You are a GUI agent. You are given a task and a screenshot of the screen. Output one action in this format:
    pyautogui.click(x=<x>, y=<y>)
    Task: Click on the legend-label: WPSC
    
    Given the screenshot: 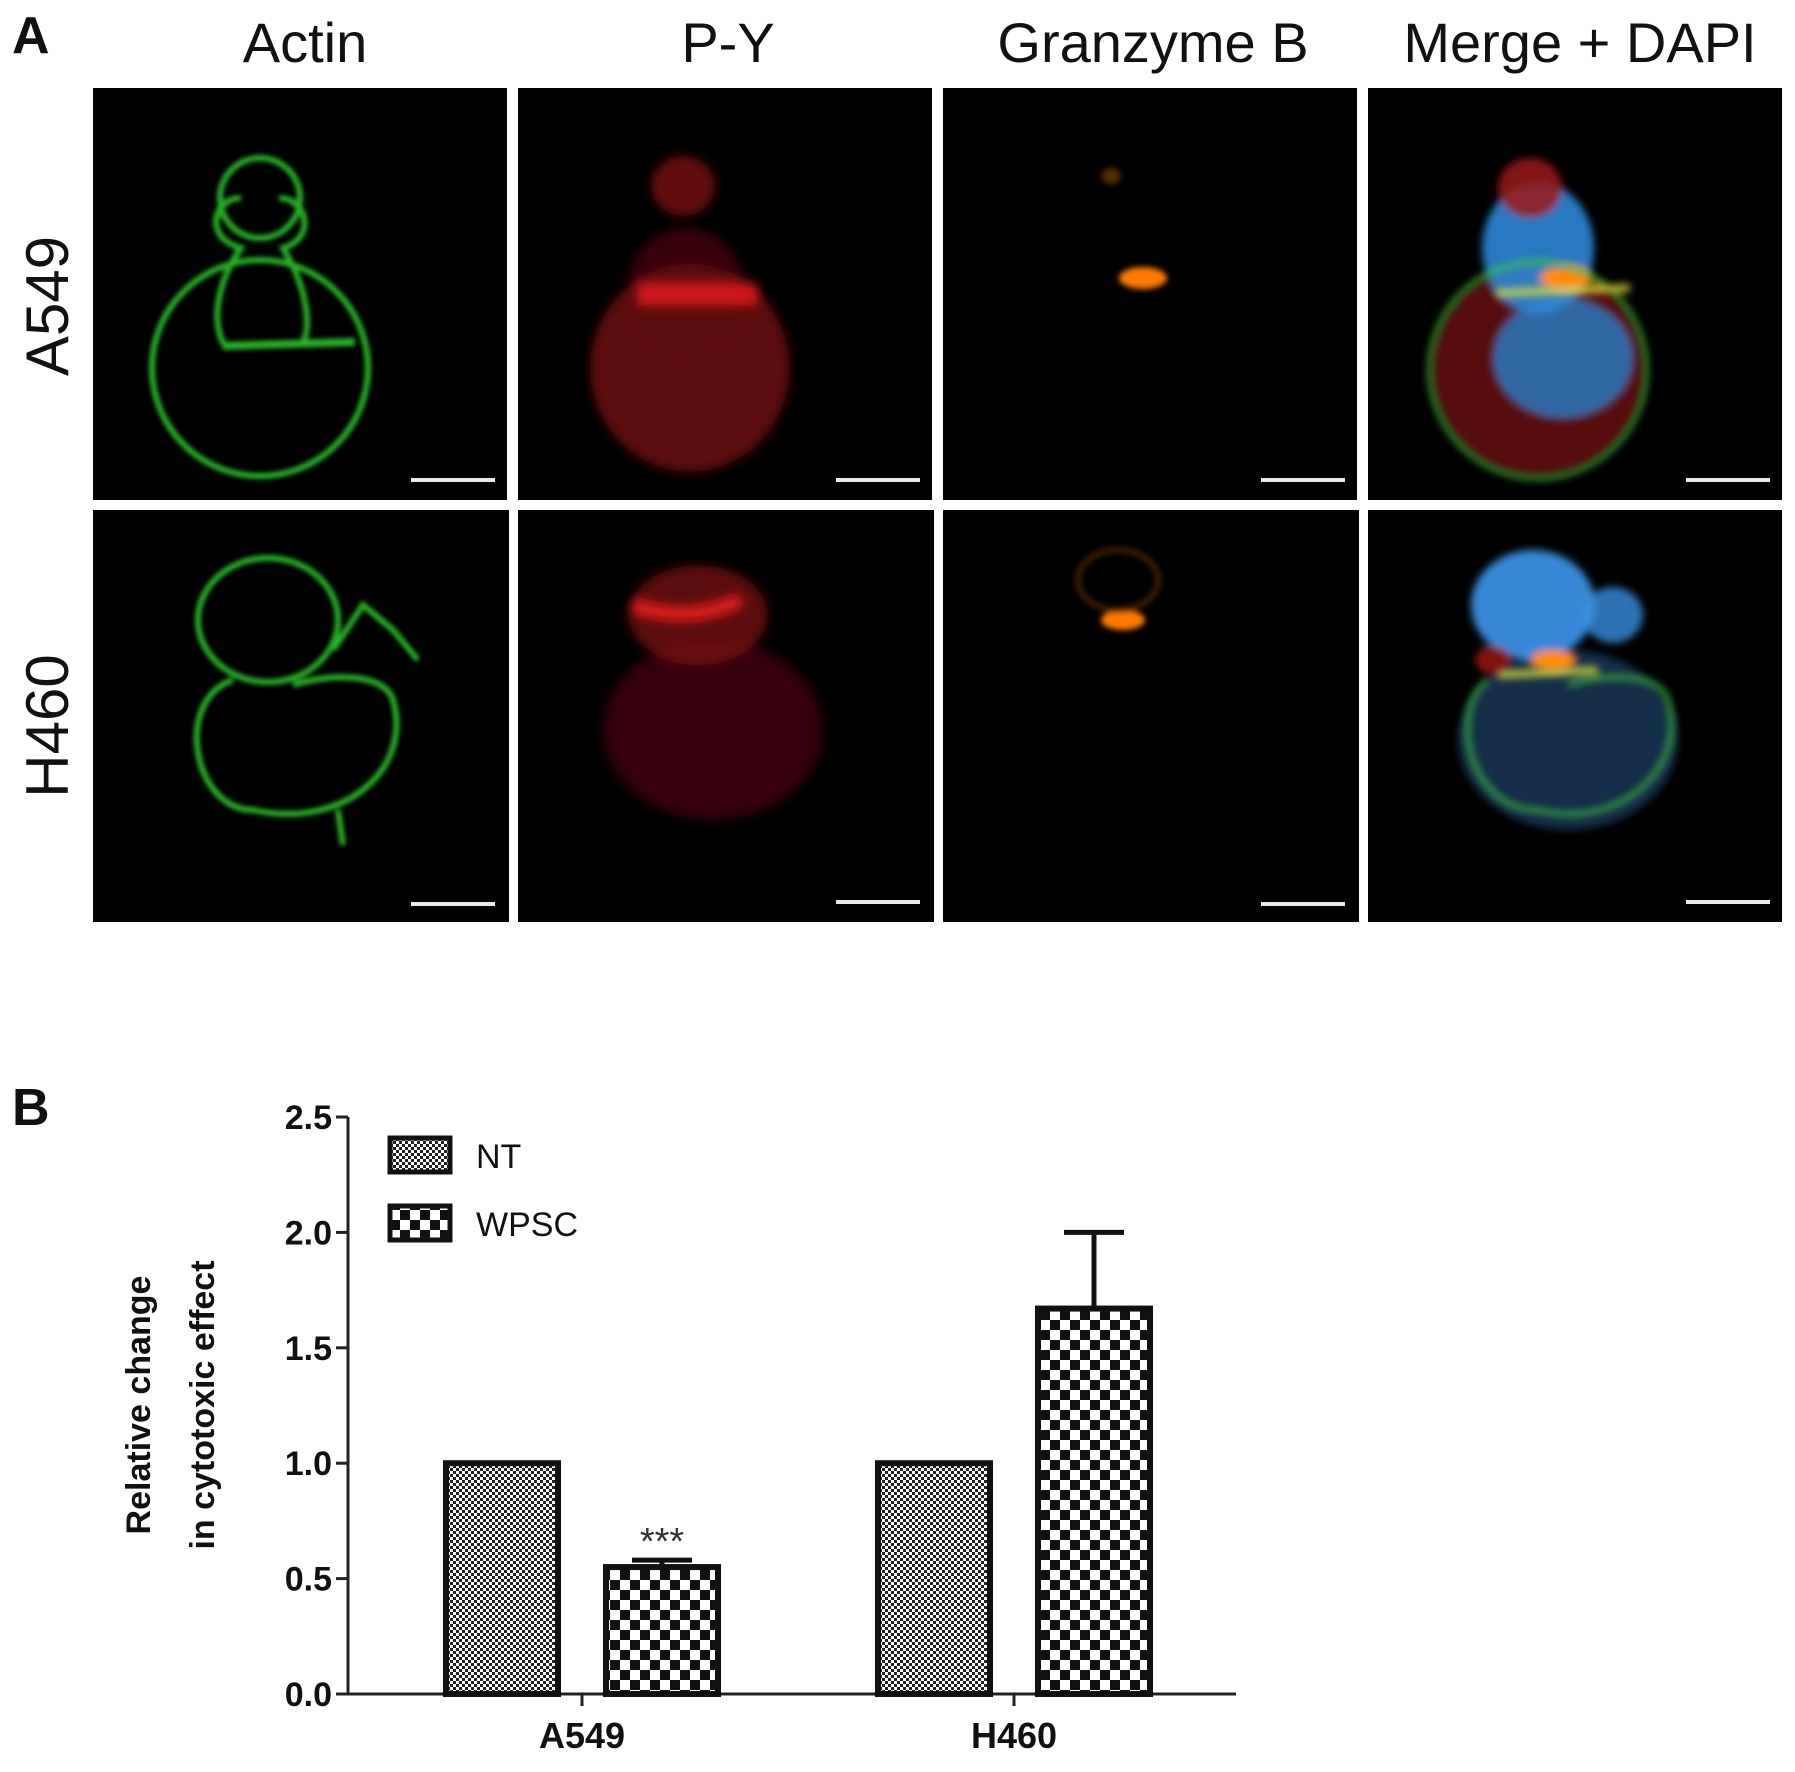 What is the action you would take?
    pyautogui.click(x=527, y=1225)
    